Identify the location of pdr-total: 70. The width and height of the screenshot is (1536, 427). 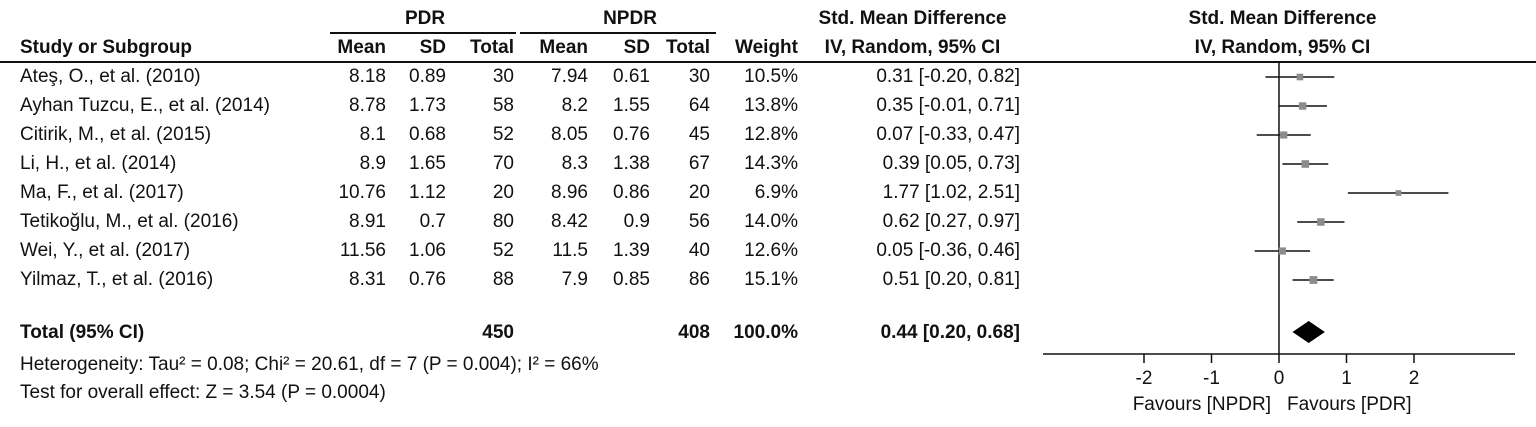
(503, 163).